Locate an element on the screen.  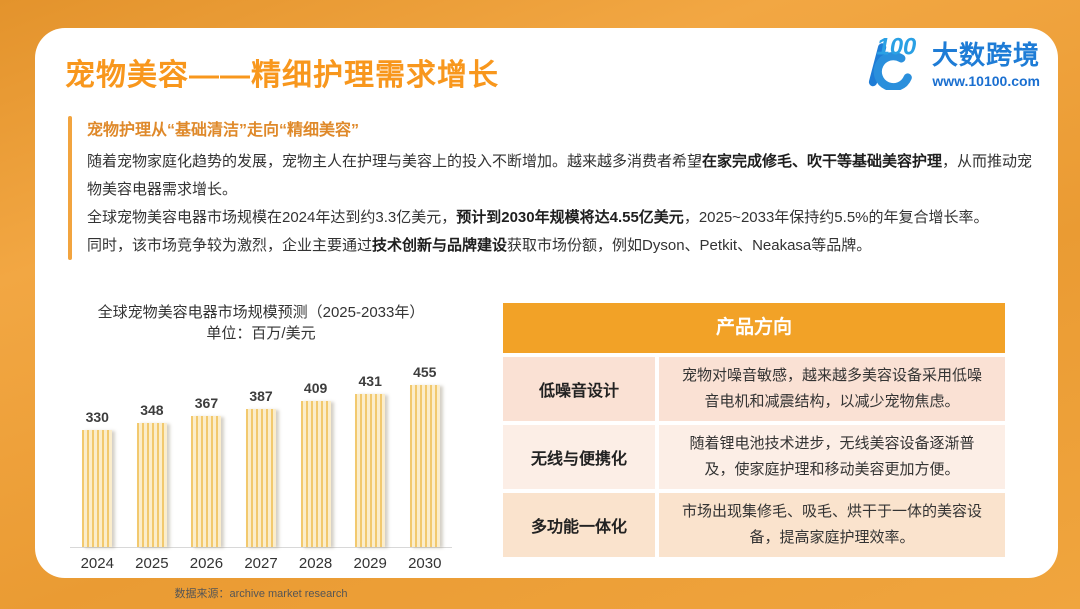
body-text: 全球宠物美容电器市场规模在2024年达到约3.3亿美元， is located at coordinates (272, 217).